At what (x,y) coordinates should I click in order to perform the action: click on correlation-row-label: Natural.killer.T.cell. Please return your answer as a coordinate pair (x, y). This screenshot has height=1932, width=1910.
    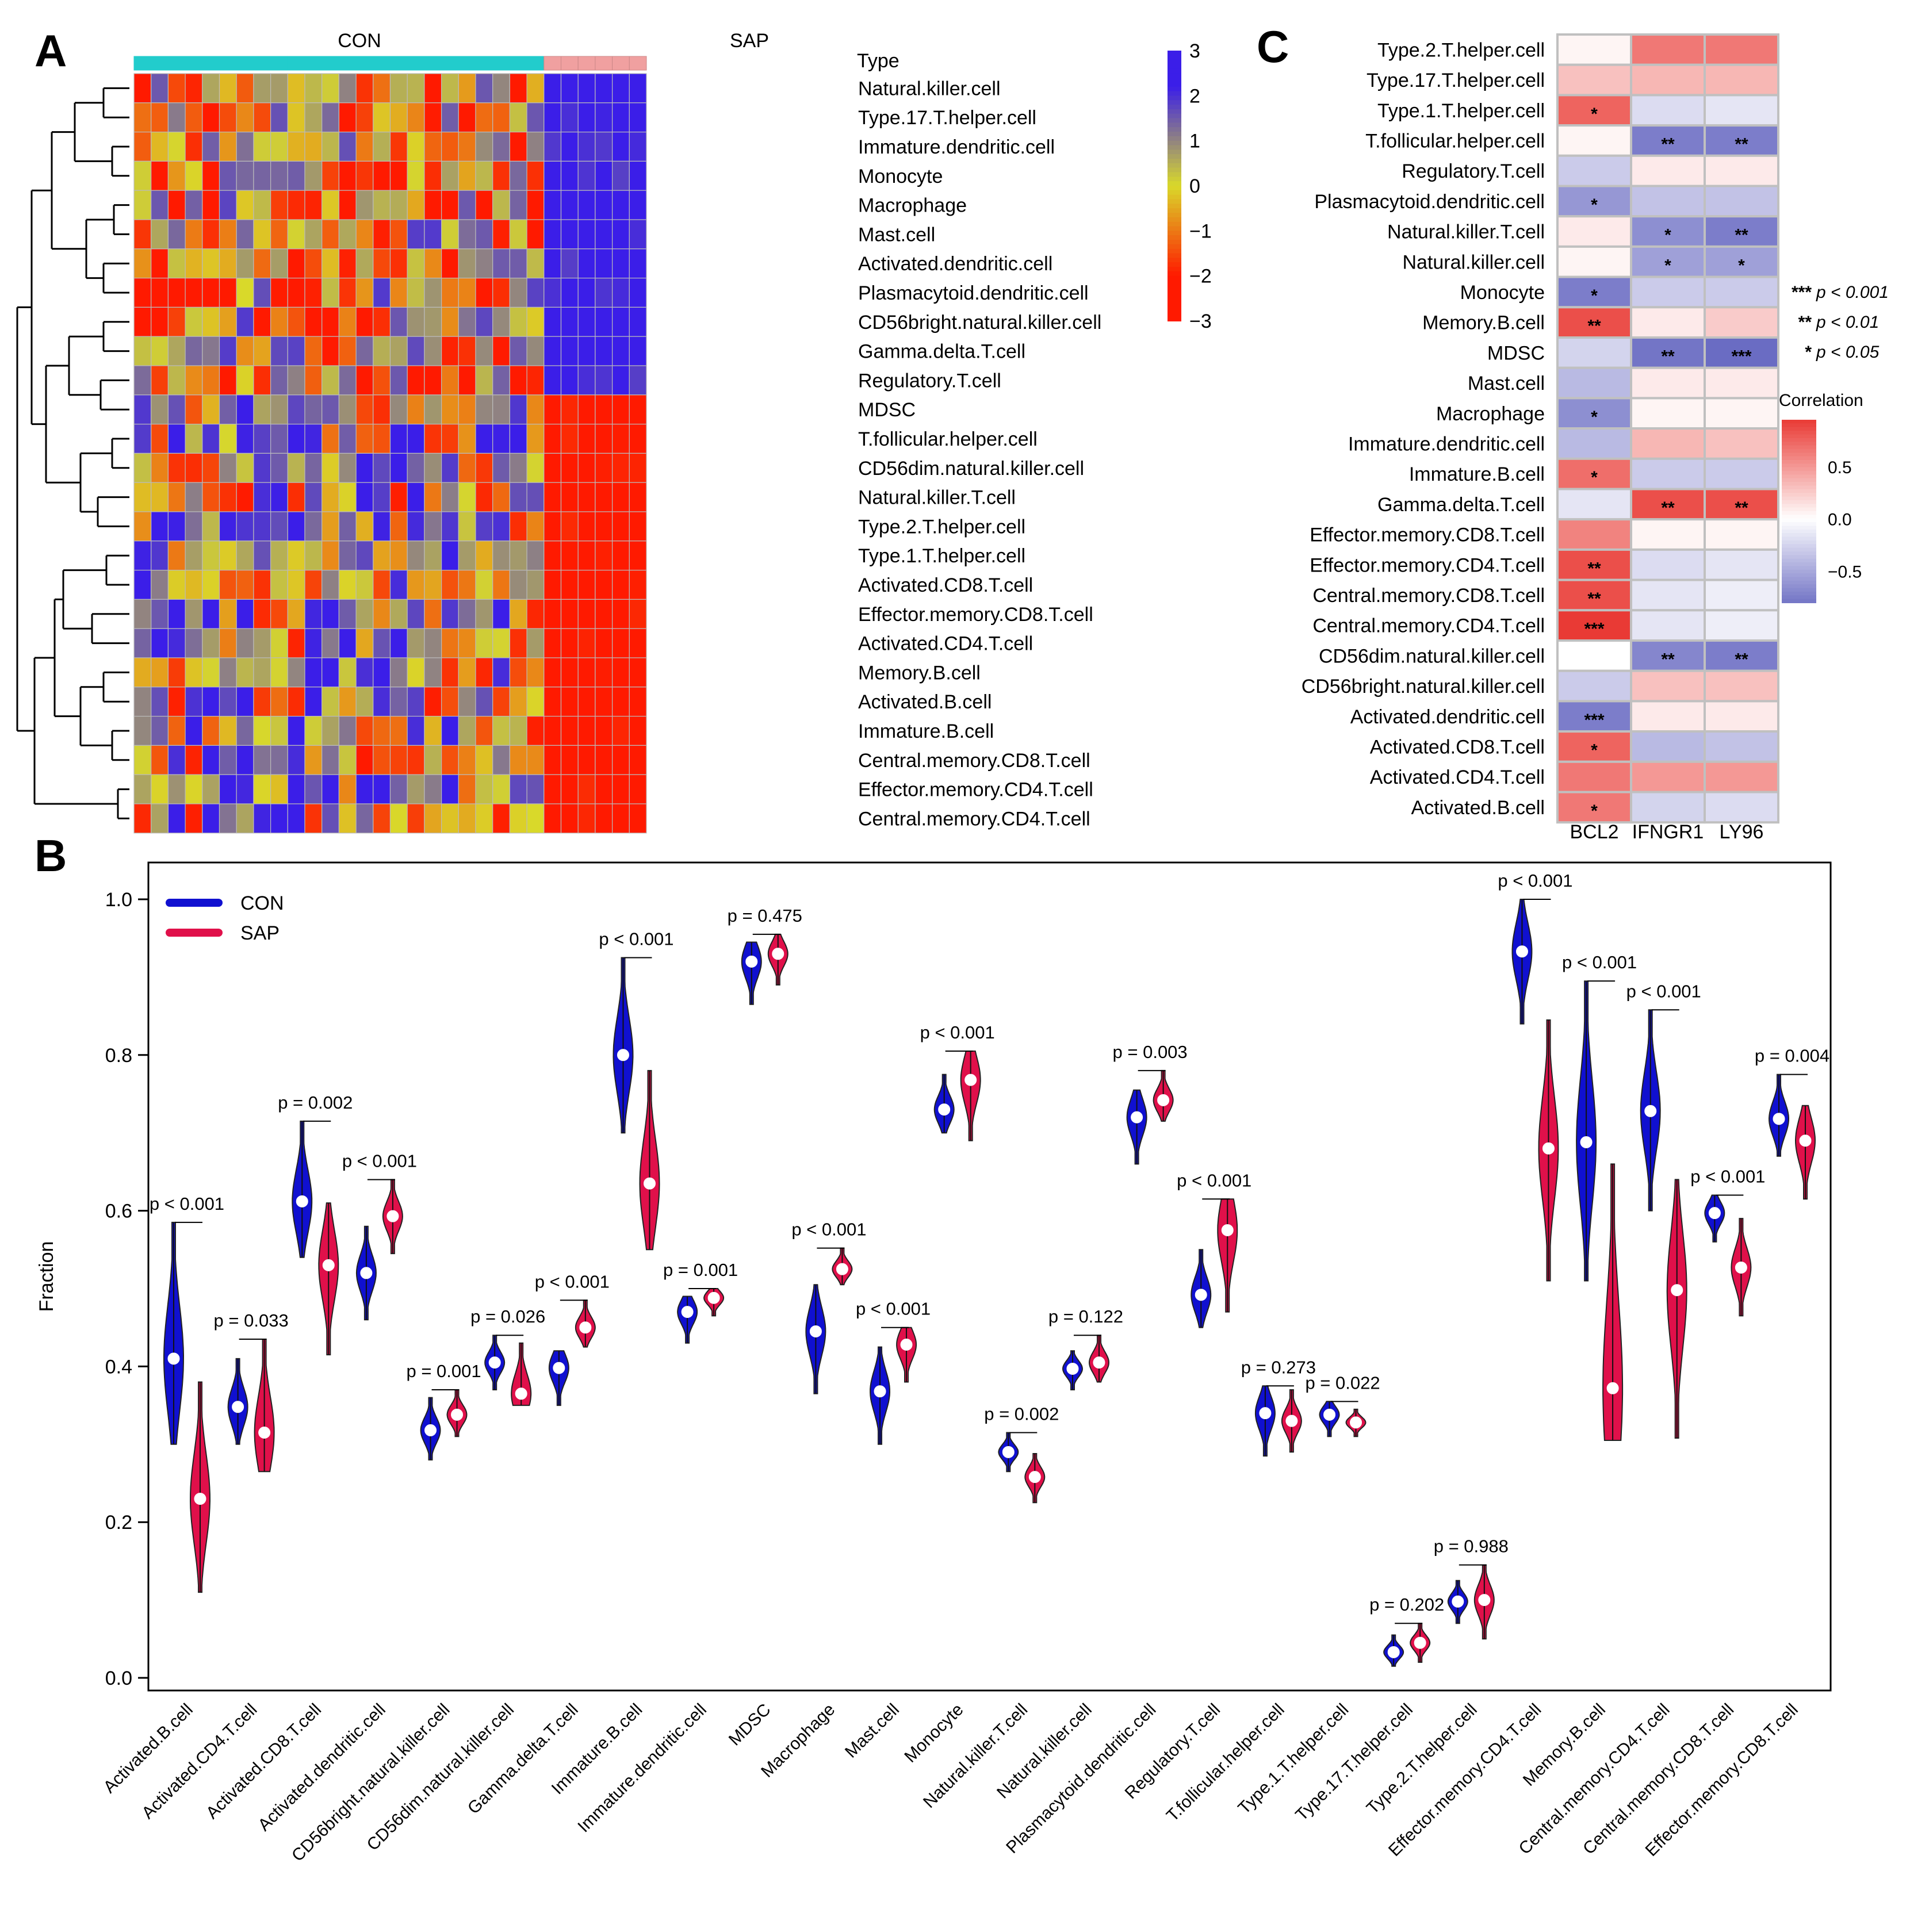
    Looking at the image, I should click on (1466, 232).